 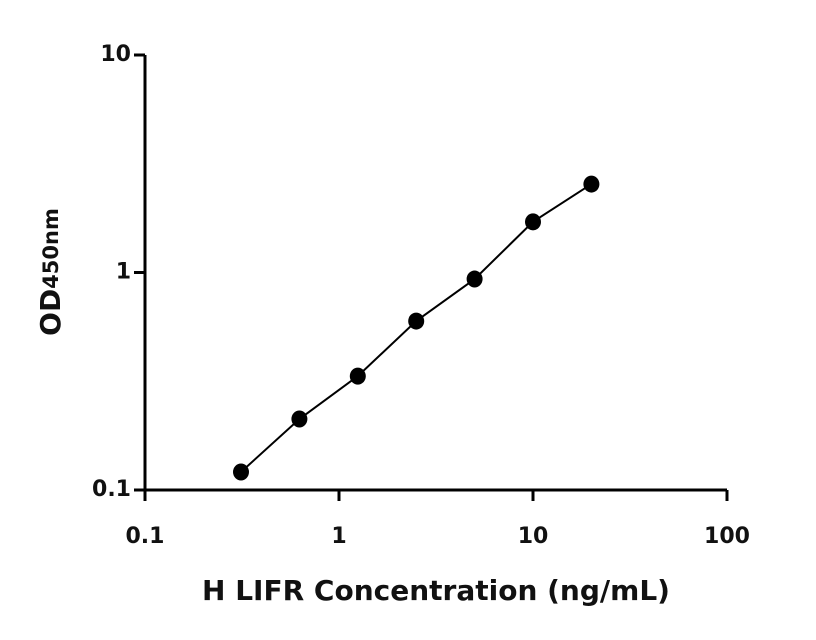 I want to click on y-label-main: OD, so click(x=50, y=312).